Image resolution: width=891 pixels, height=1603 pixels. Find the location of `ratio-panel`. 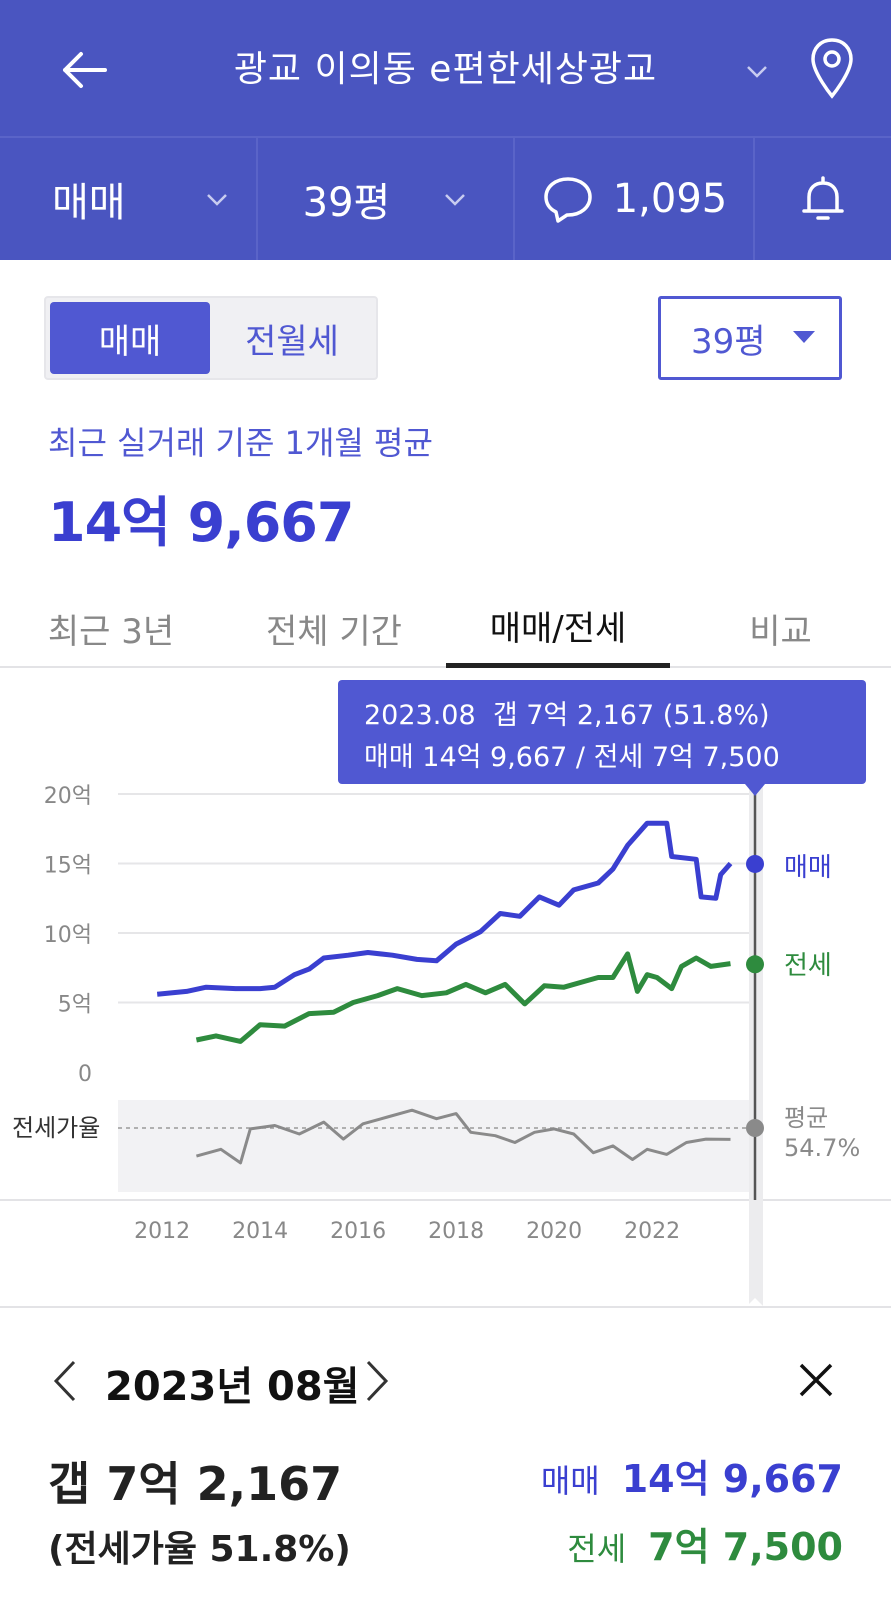

ratio-panel is located at coordinates (436, 1146).